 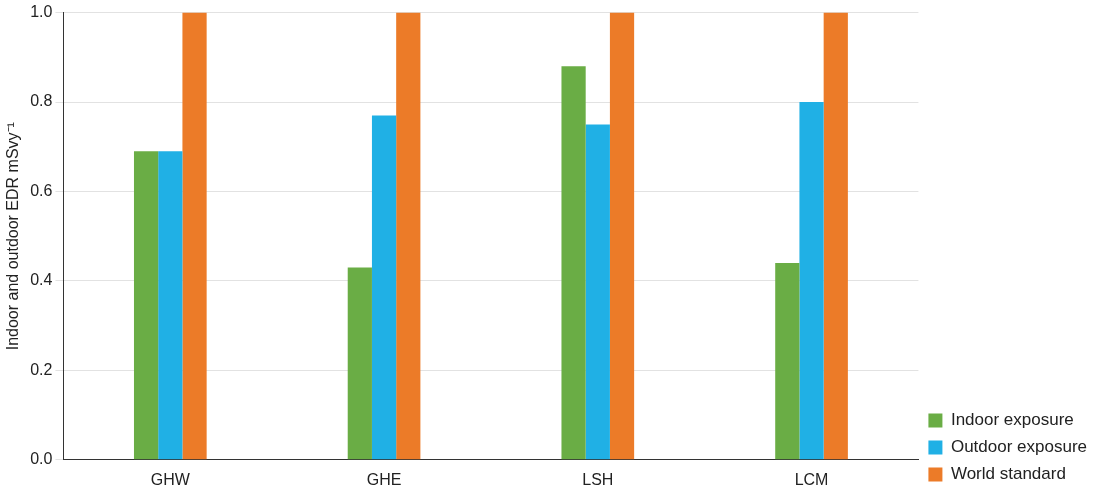 I want to click on legend-label: Indoor exposure, so click(x=1012, y=420).